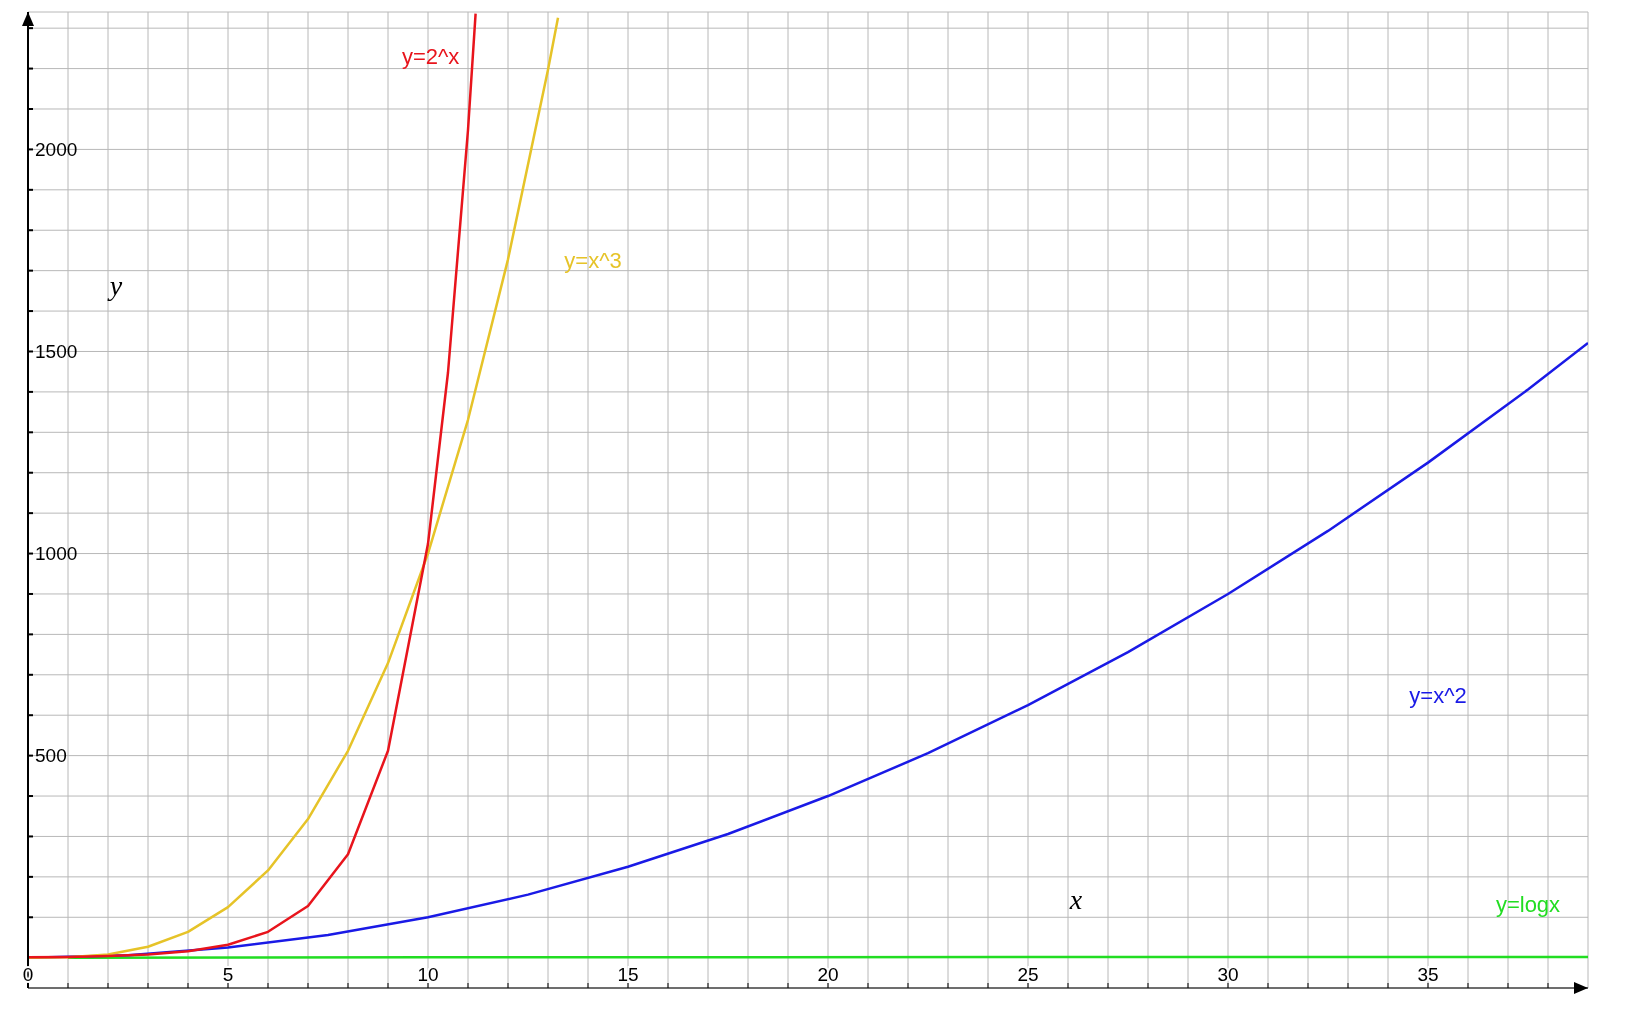 This screenshot has height=1022, width=1632. Describe the element at coordinates (428, 974) in the screenshot. I see `x-tick-label: 10` at that location.